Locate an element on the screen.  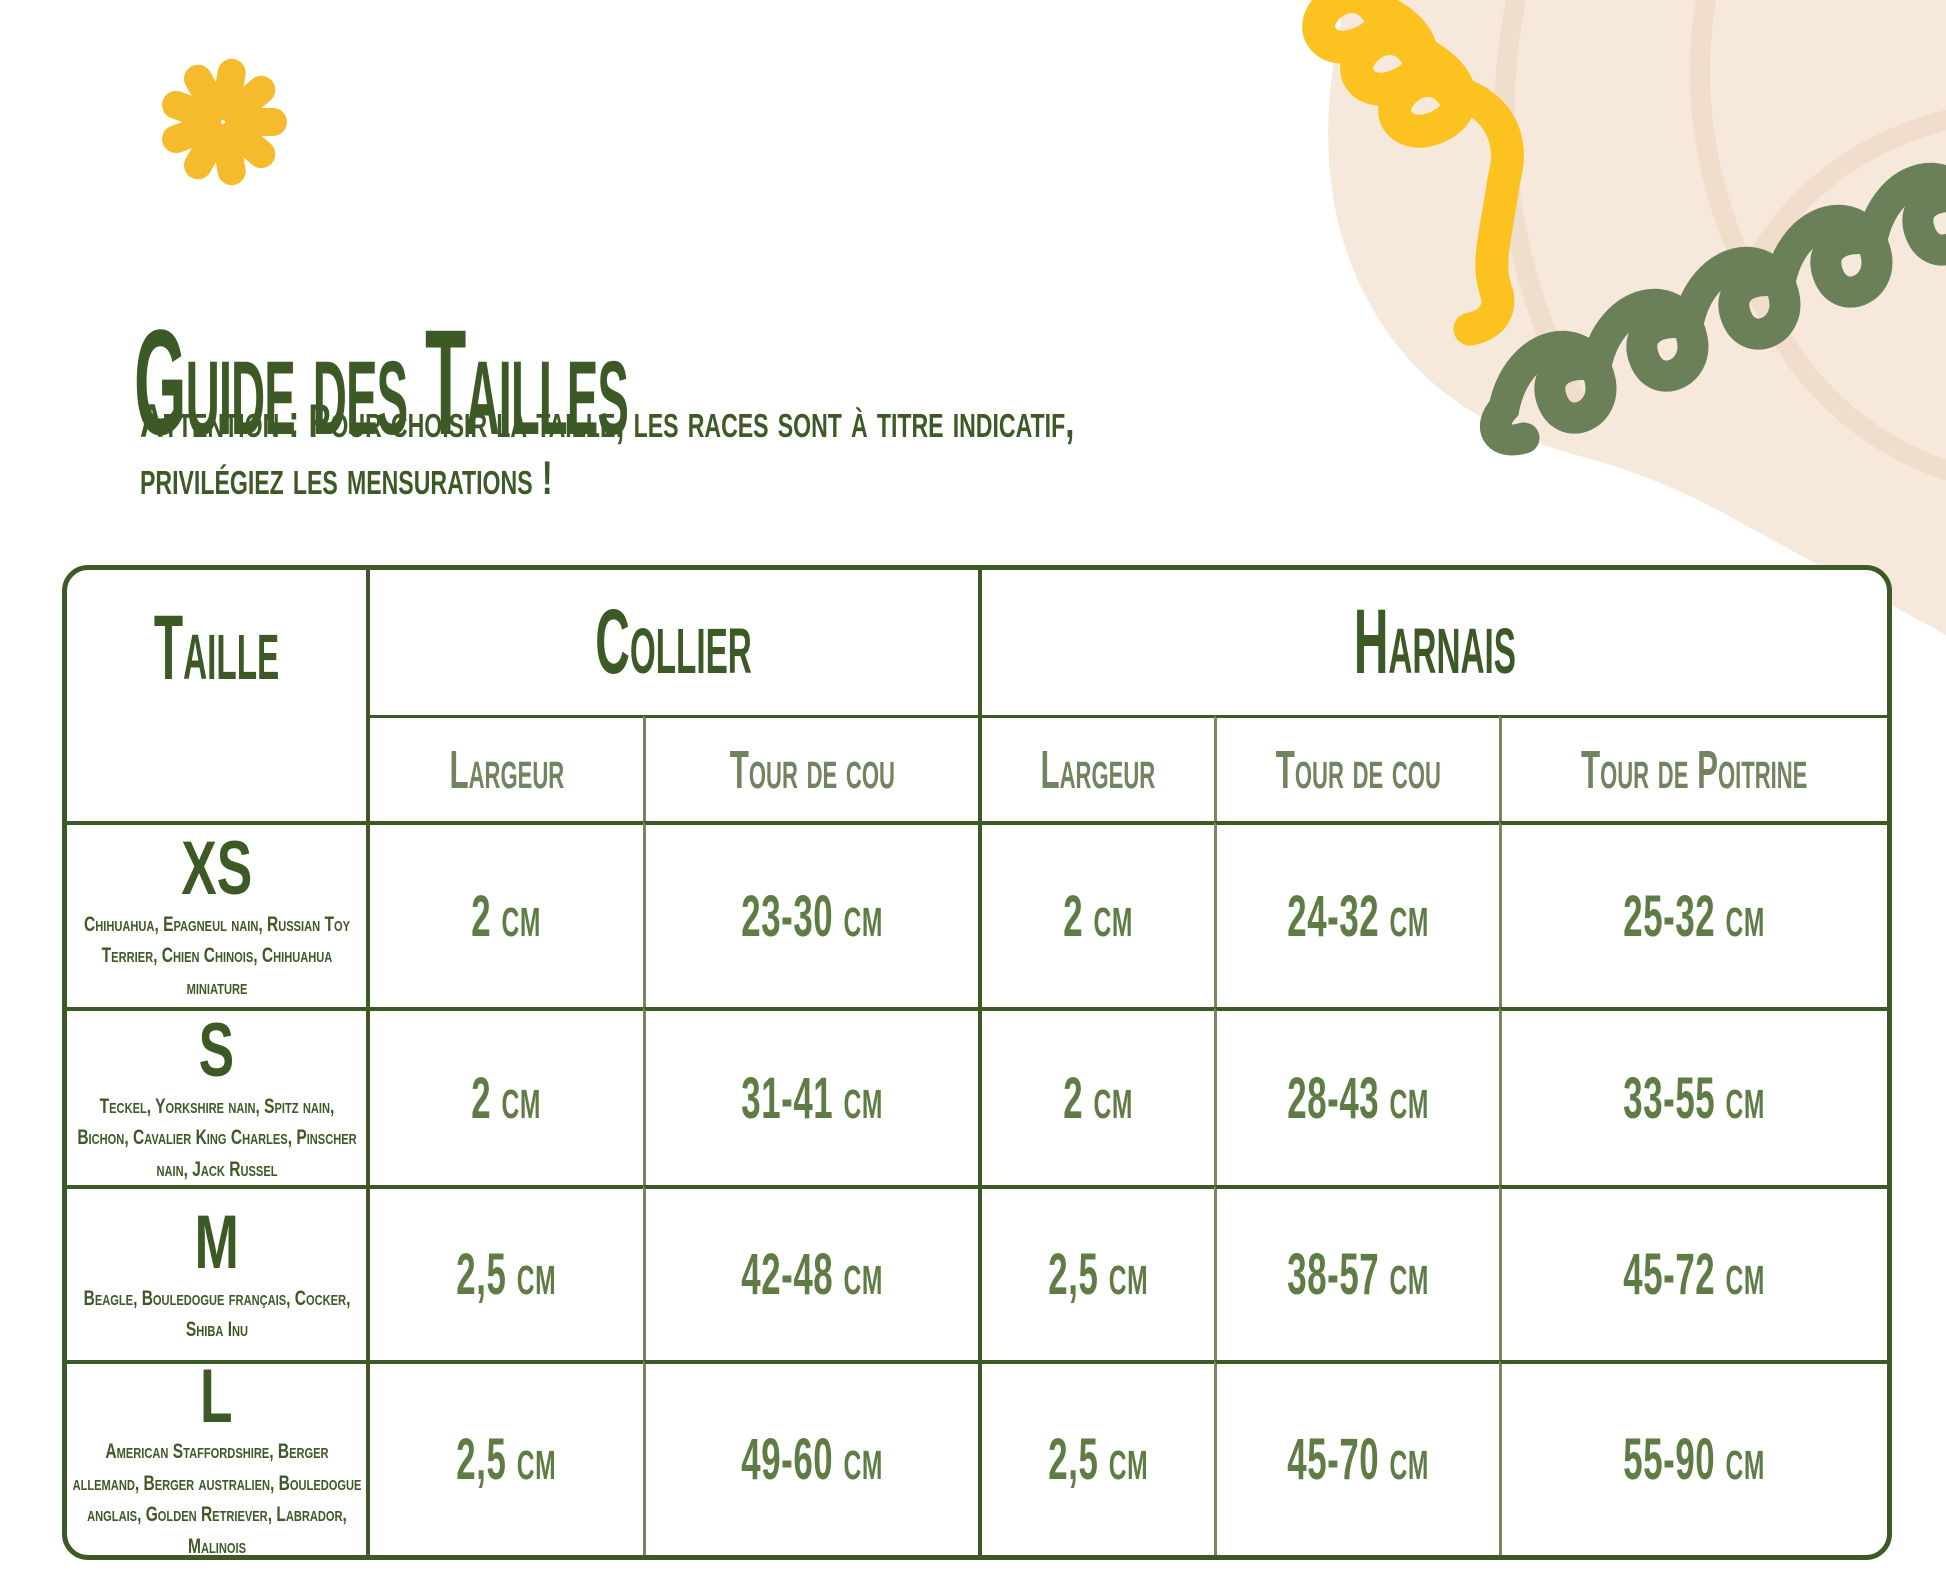
yellow-squiggle-icon is located at coordinates (1413, 173).